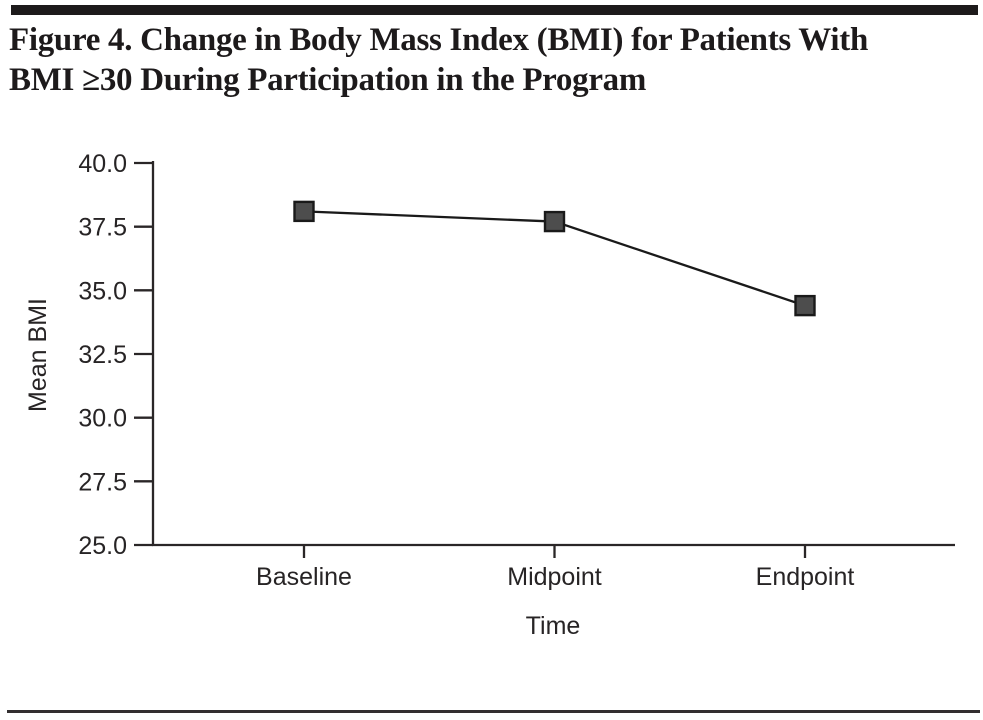 This screenshot has height=720, width=983. I want to click on y-axis-tick-label: 40.0, so click(102, 164).